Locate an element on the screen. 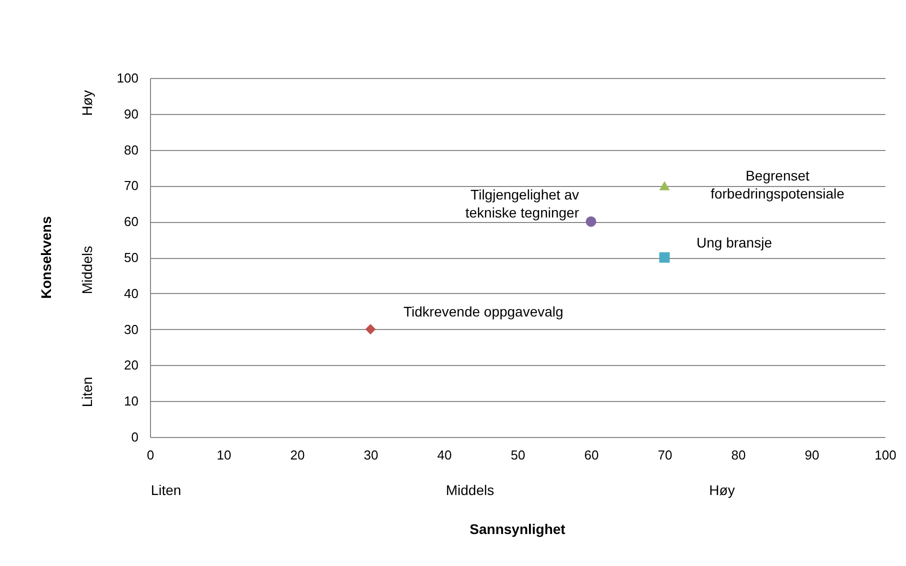  series-label: Ung bransje is located at coordinates (734, 242).